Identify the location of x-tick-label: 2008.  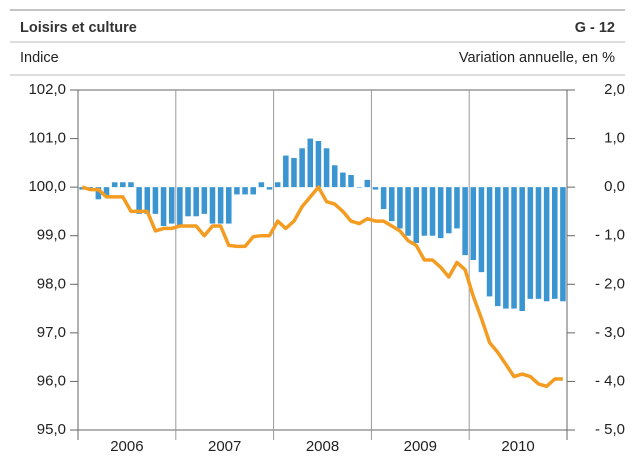
(322, 446).